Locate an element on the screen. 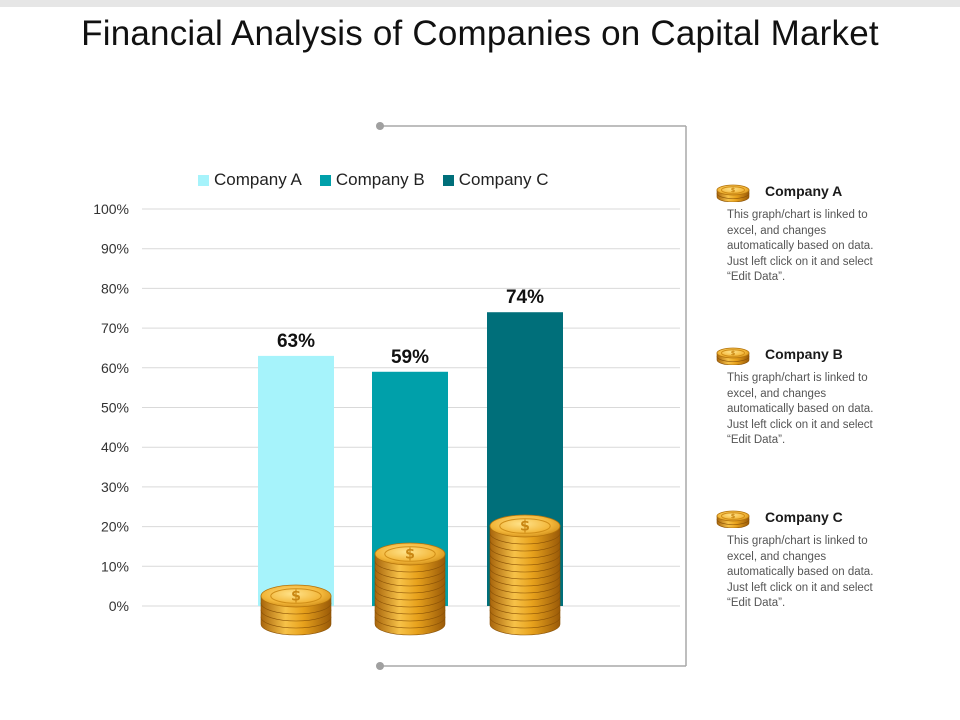 The image size is (960, 720). legend-swatch-b is located at coordinates (325, 180).